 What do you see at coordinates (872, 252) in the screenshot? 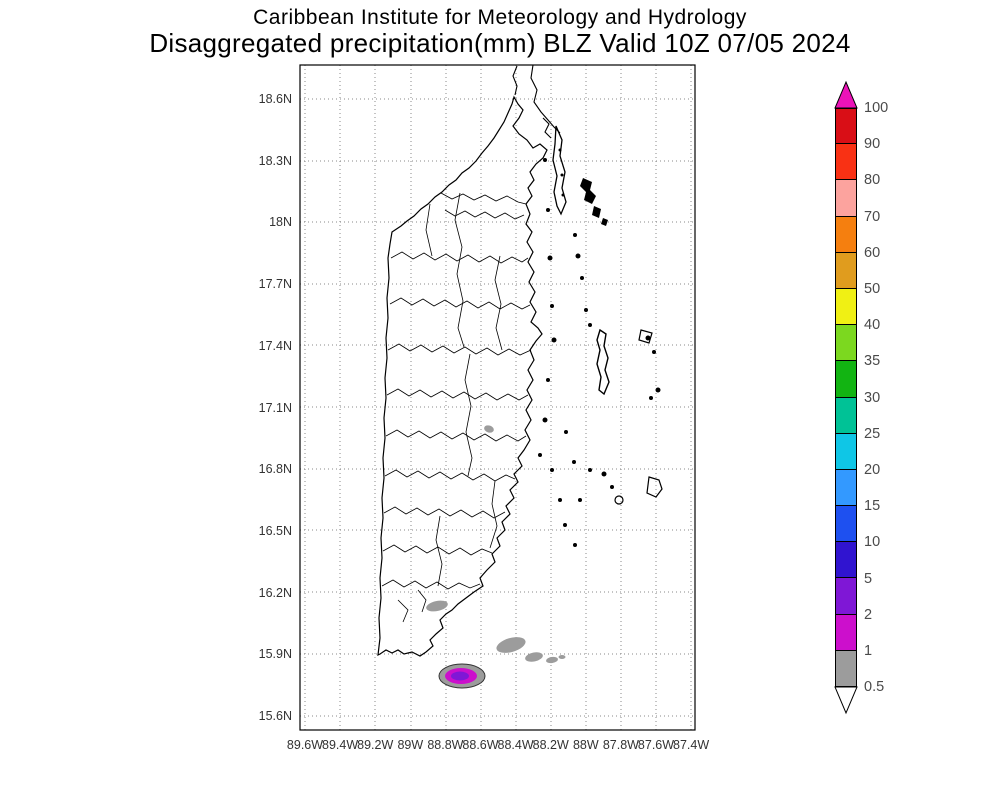
I see `colorbar-tick-label: 60` at bounding box center [872, 252].